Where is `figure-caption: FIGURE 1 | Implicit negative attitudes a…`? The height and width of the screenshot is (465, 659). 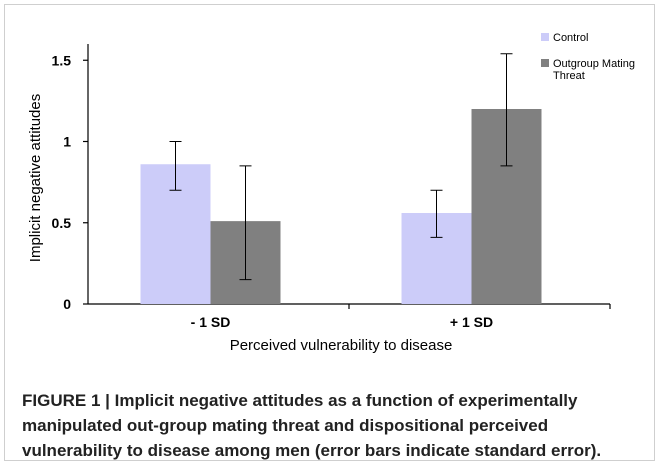
figure-caption: FIGURE 1 | Implicit negative attitudes a… is located at coordinates (312, 425).